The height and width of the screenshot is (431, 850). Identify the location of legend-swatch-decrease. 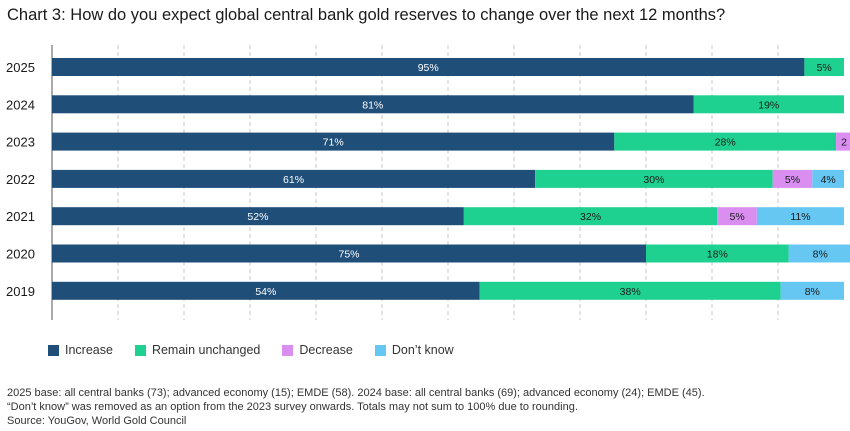
(288, 350).